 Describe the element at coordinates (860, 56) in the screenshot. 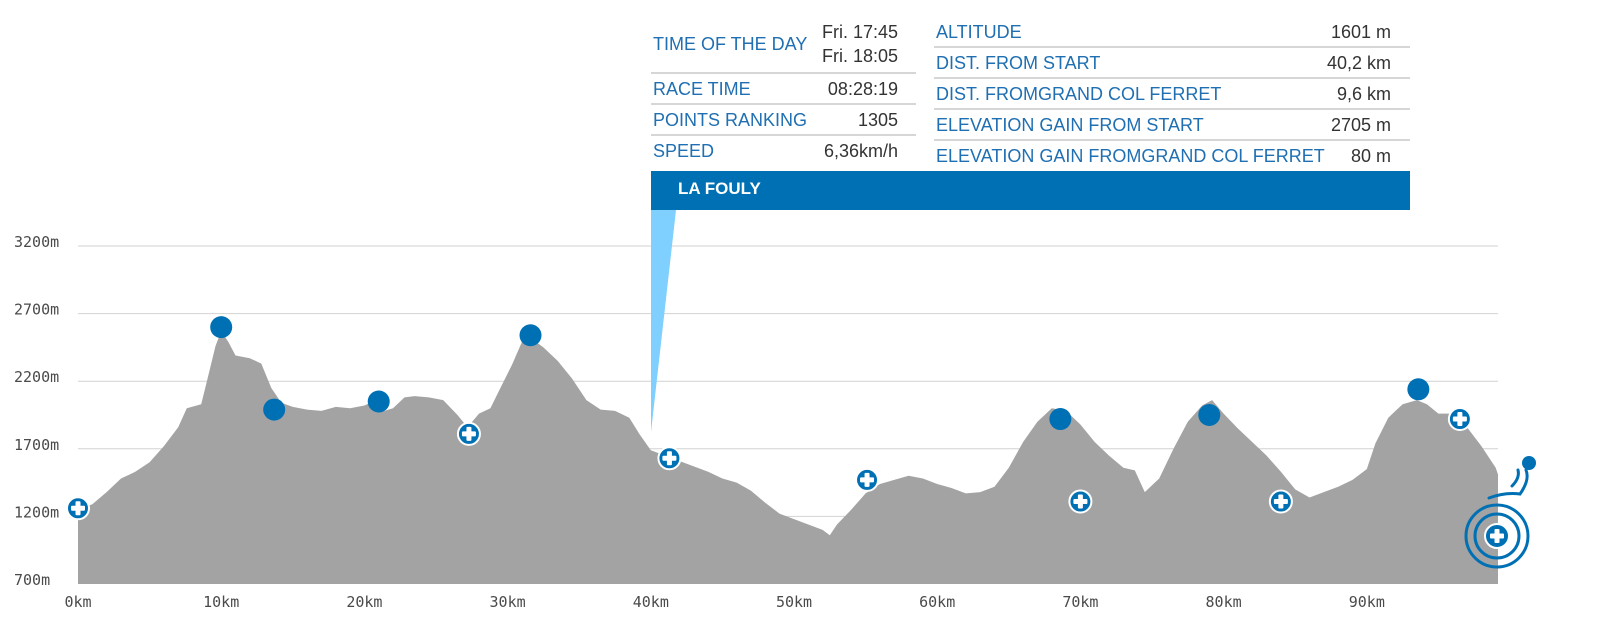

I see `info-value: Fri. 18:05` at that location.